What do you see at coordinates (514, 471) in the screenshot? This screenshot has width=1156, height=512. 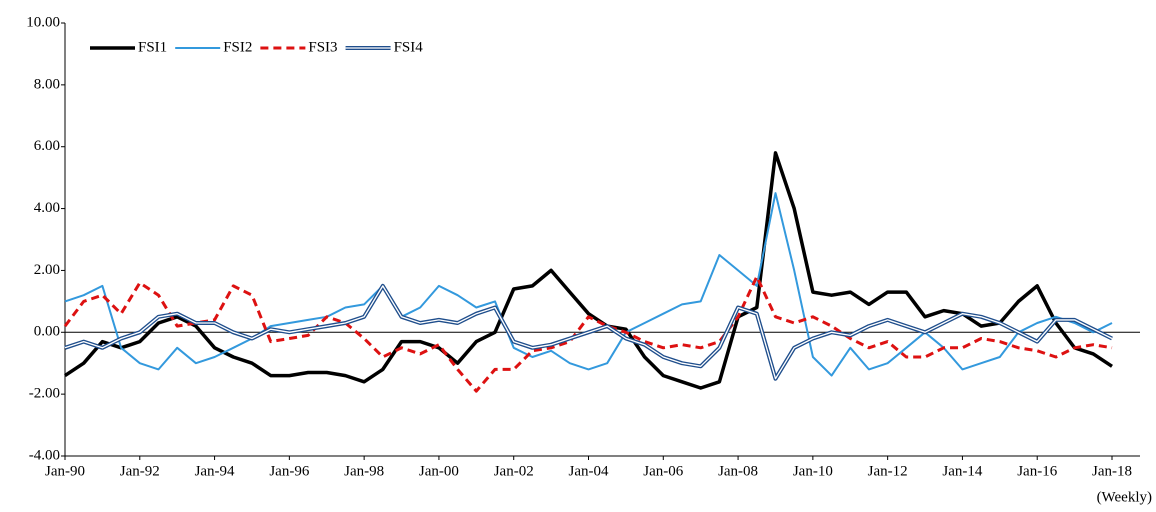 I see `x-tick-label: Jan-02` at bounding box center [514, 471].